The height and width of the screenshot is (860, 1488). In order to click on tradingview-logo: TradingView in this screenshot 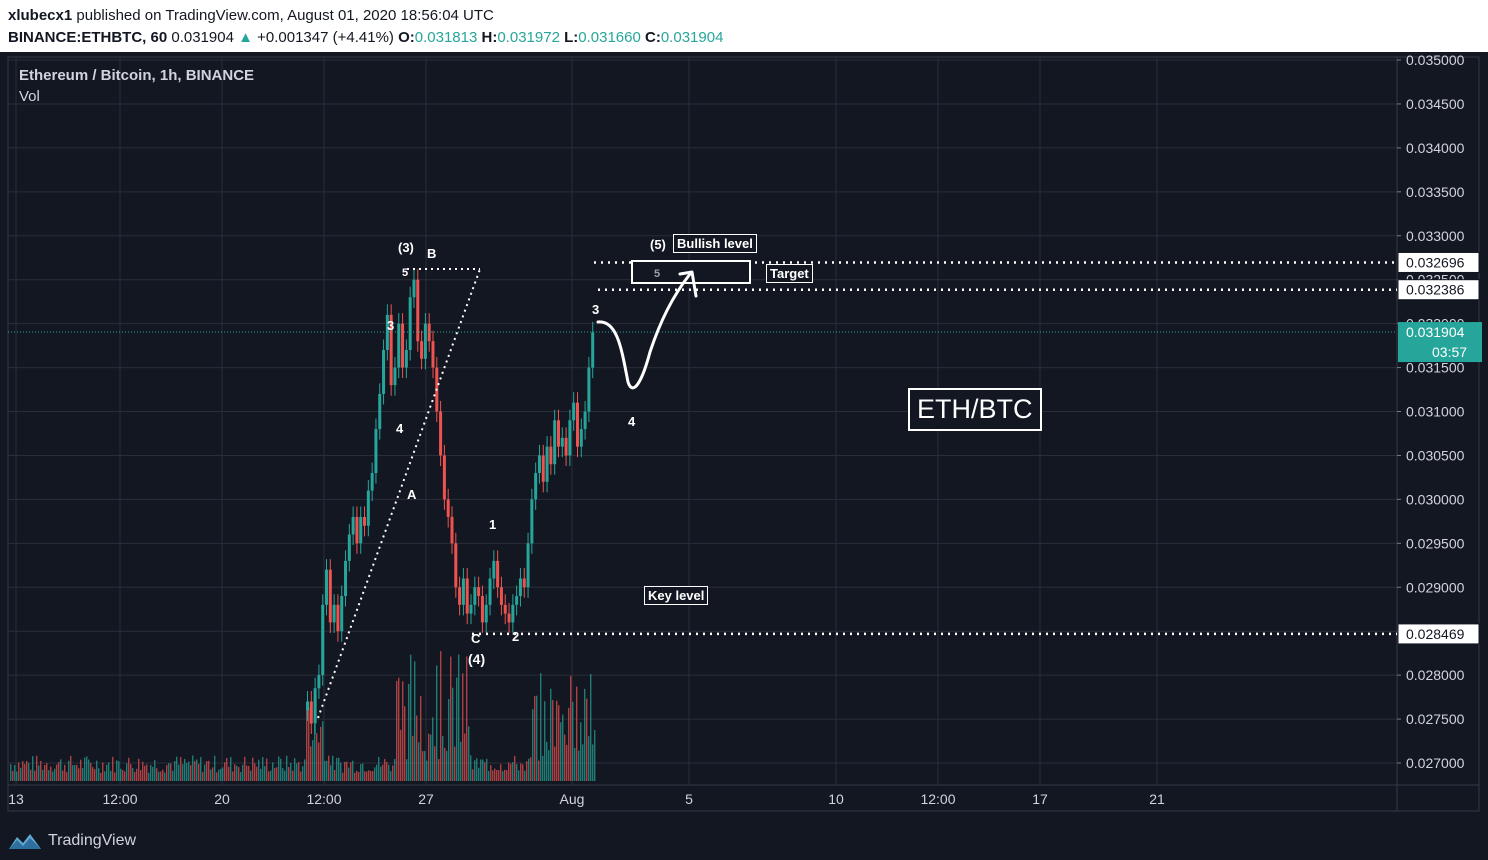, I will do `click(72, 841)`.